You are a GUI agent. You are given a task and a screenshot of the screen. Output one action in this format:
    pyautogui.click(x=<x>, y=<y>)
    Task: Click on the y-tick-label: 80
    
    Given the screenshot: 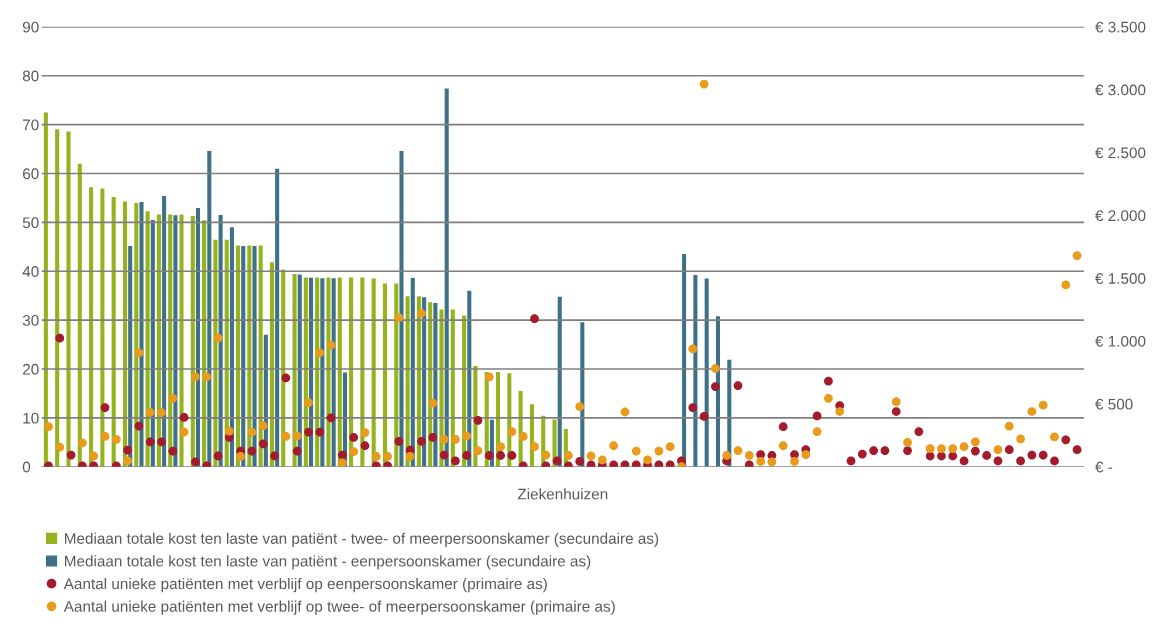 What is the action you would take?
    pyautogui.click(x=30, y=76)
    